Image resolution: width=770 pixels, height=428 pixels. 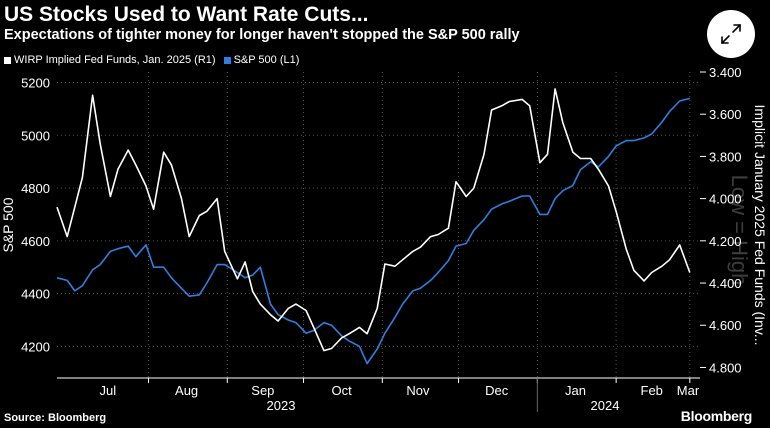 What do you see at coordinates (108, 390) in the screenshot?
I see `x-tick-label: Jul` at bounding box center [108, 390].